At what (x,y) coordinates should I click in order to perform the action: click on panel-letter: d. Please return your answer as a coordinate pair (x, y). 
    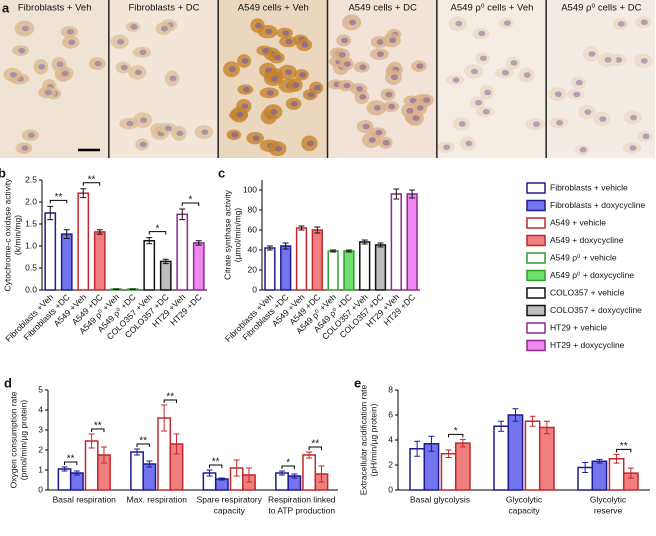
    Looking at the image, I should click on (8, 382).